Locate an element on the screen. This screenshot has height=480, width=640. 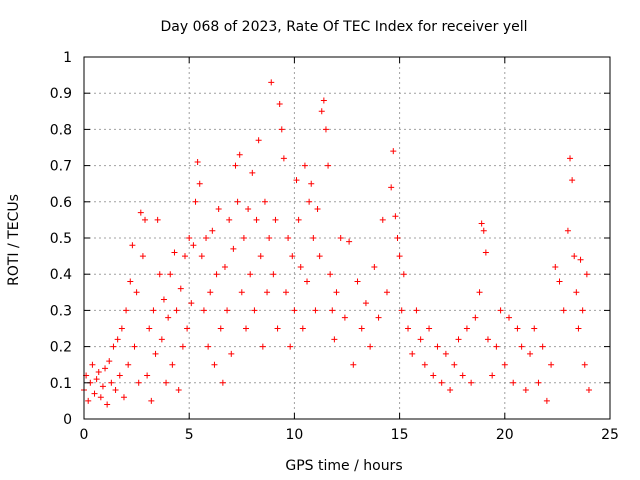
y-tick-label: 0.1 is located at coordinates (61, 384).